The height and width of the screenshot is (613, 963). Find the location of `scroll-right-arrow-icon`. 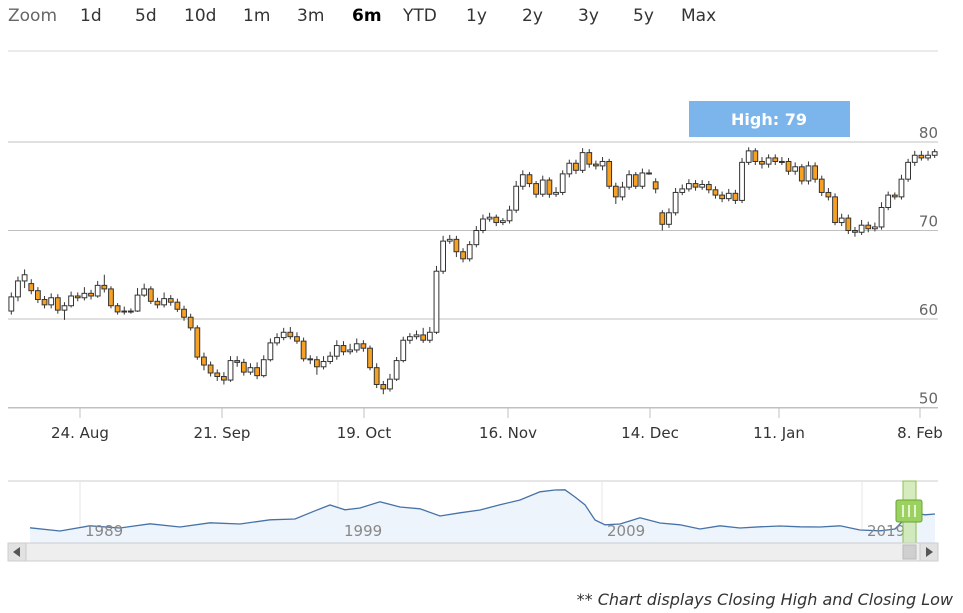

scroll-right-arrow-icon is located at coordinates (929, 552).